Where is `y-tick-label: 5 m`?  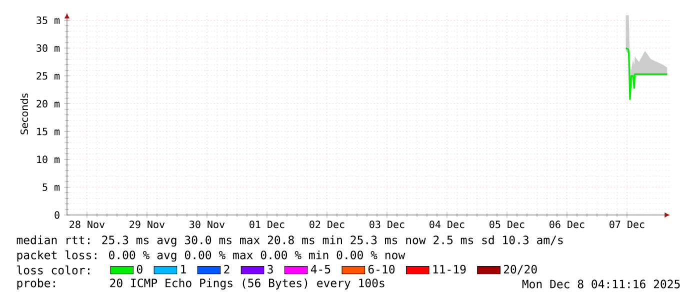
y-tick-label: 5 m is located at coordinates (51, 187).